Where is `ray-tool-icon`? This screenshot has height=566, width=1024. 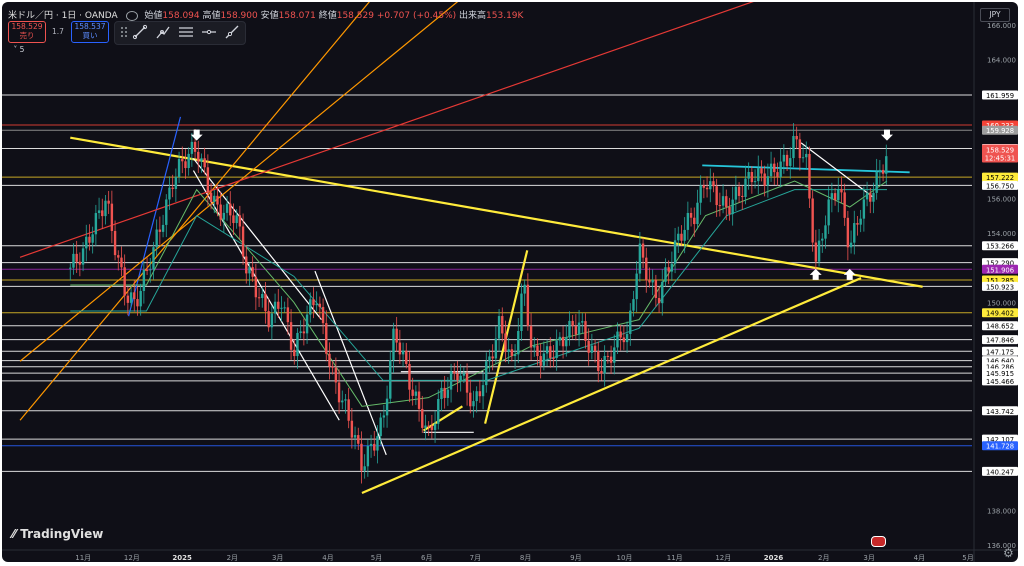 ray-tool-icon is located at coordinates (163, 32).